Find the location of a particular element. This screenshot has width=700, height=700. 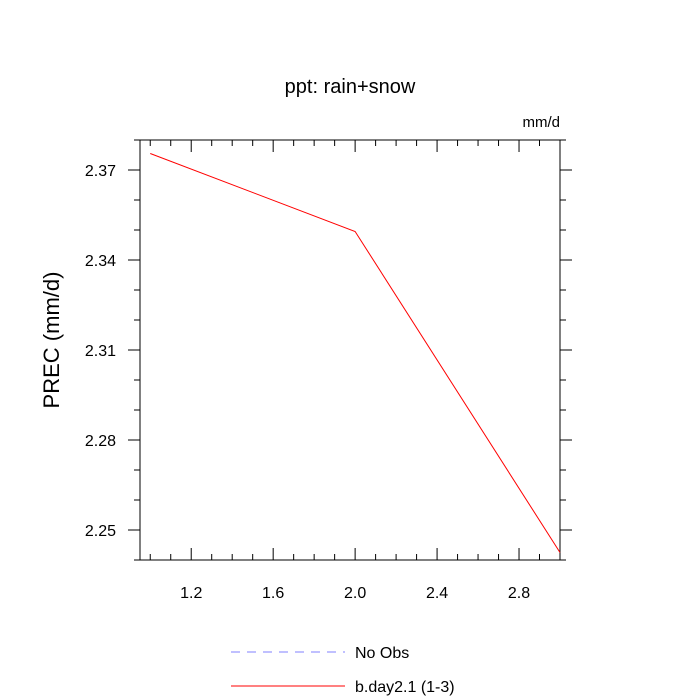

y-tick-label: 2.31 is located at coordinates (100, 351).